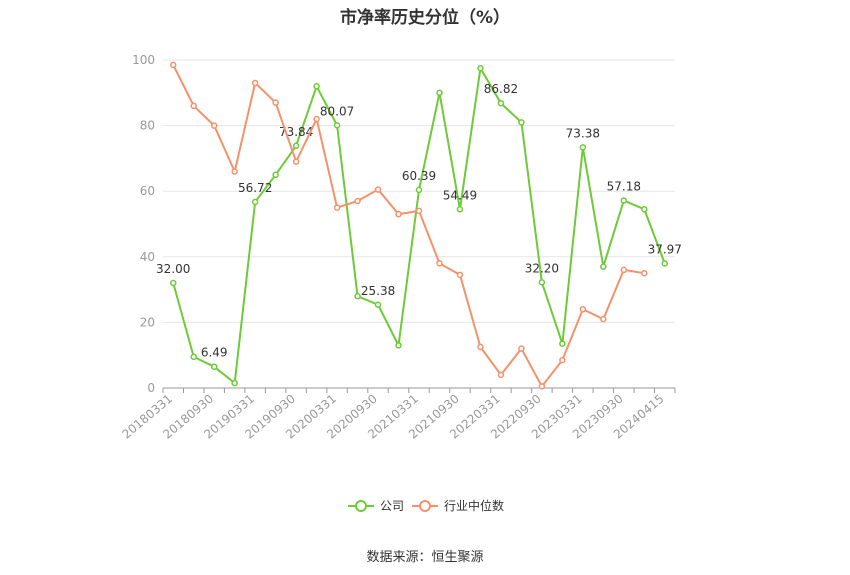 This screenshot has width=850, height=575. I want to click on data-label: 80.07, so click(337, 111).